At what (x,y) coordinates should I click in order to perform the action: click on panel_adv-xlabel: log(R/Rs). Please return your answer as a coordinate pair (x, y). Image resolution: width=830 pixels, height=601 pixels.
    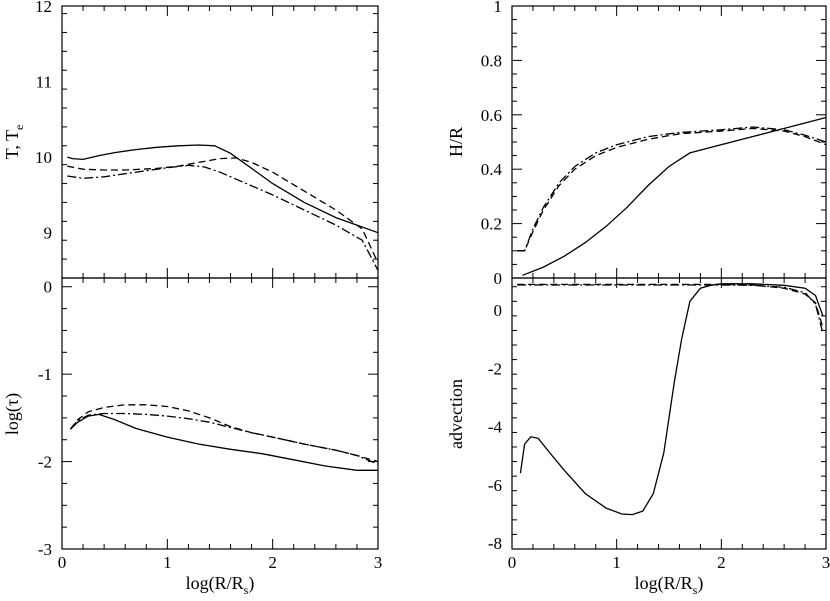
    Looking at the image, I should click on (669, 585).